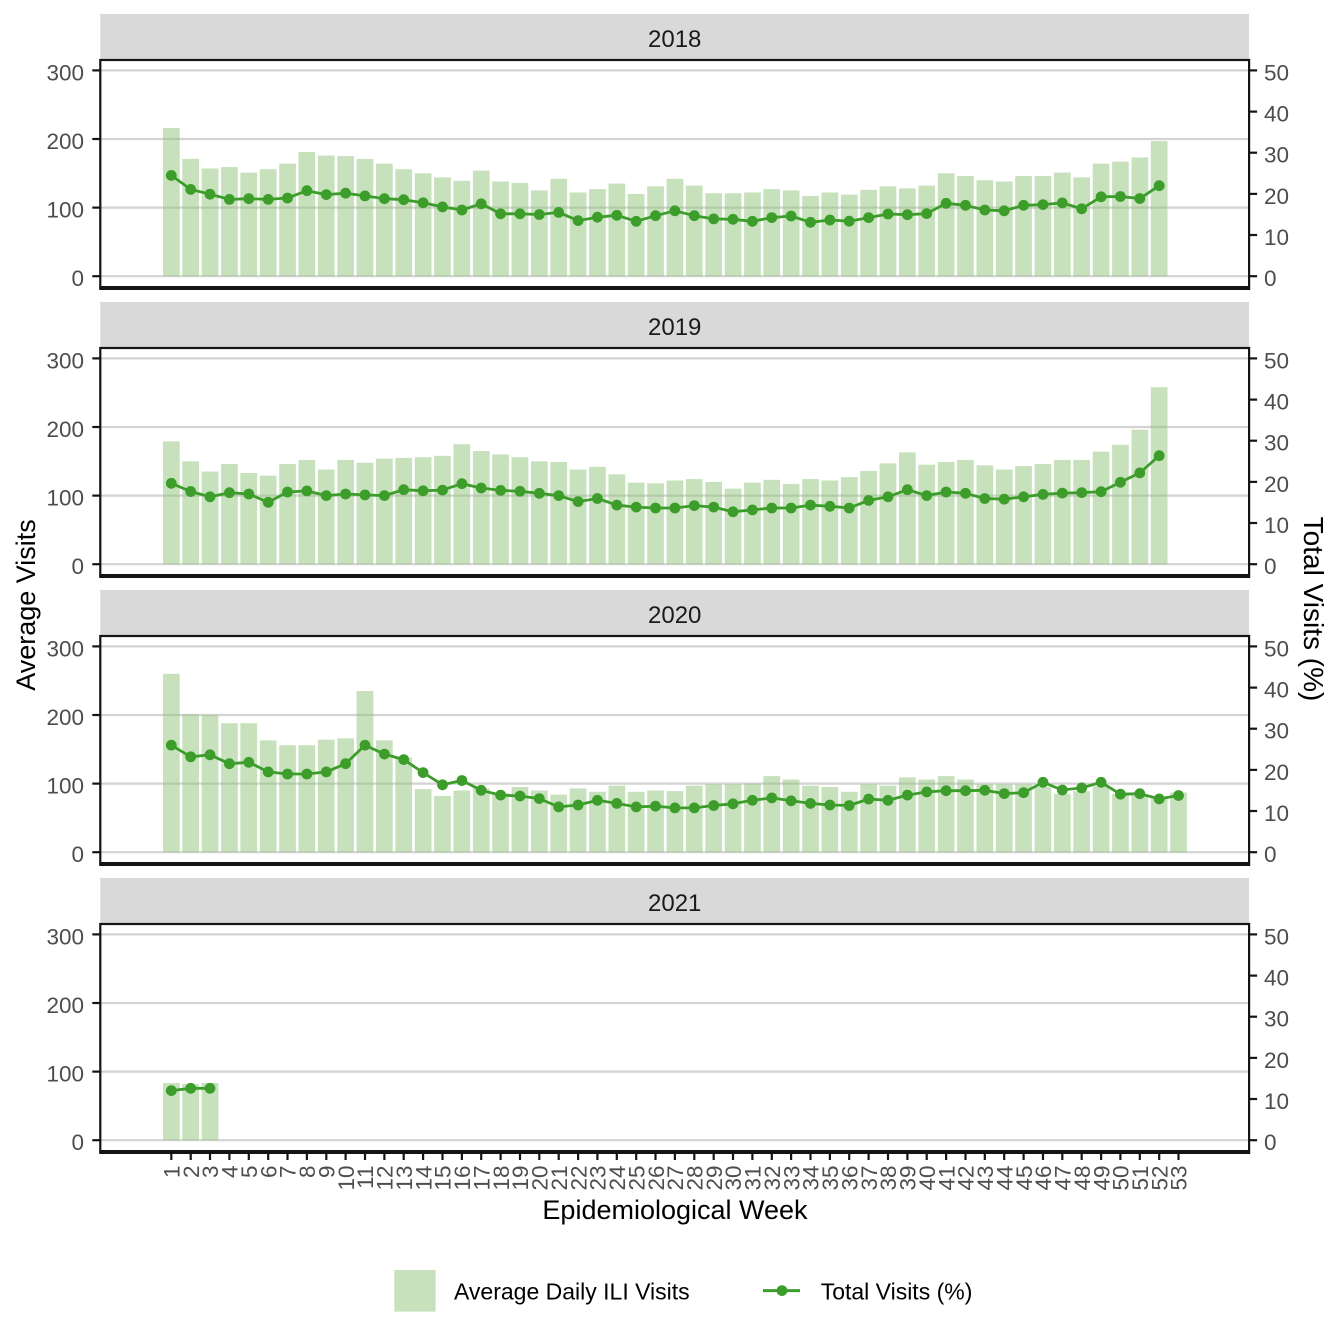 This screenshot has height=1344, width=1344. Describe the element at coordinates (675, 1178) in the screenshot. I see `svg-text: 27` at that location.